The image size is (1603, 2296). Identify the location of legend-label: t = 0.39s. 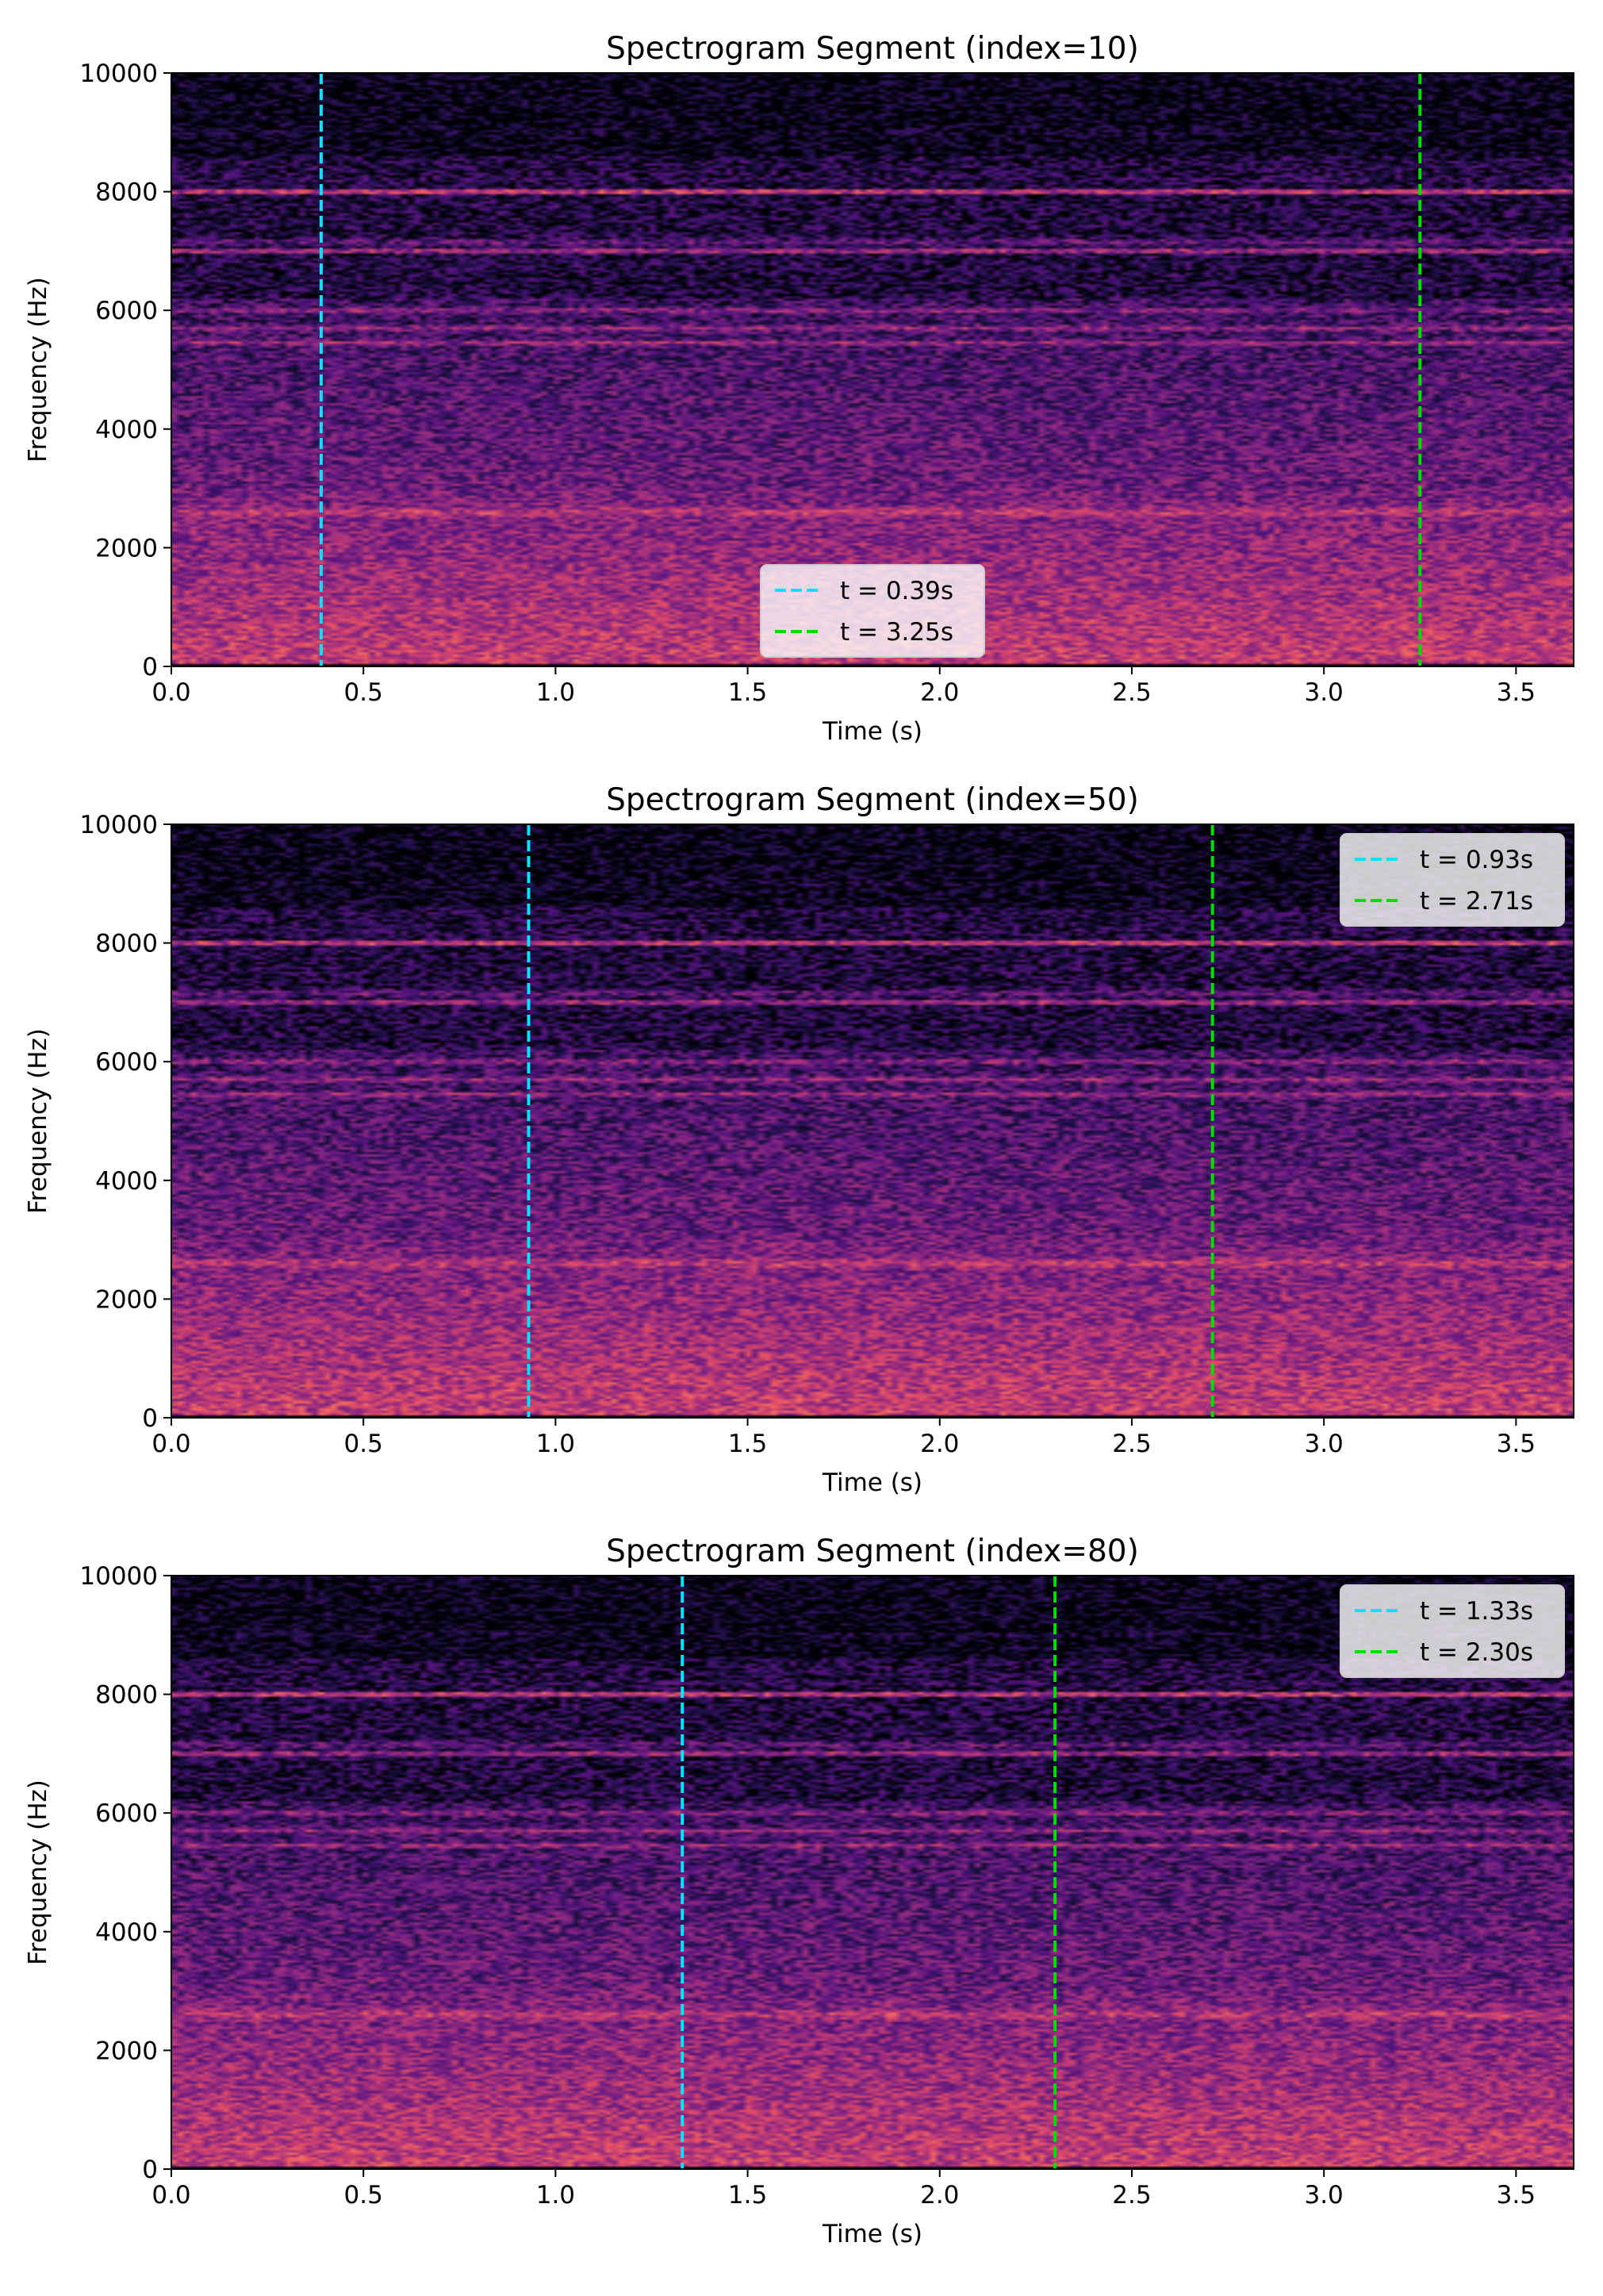
(896, 591).